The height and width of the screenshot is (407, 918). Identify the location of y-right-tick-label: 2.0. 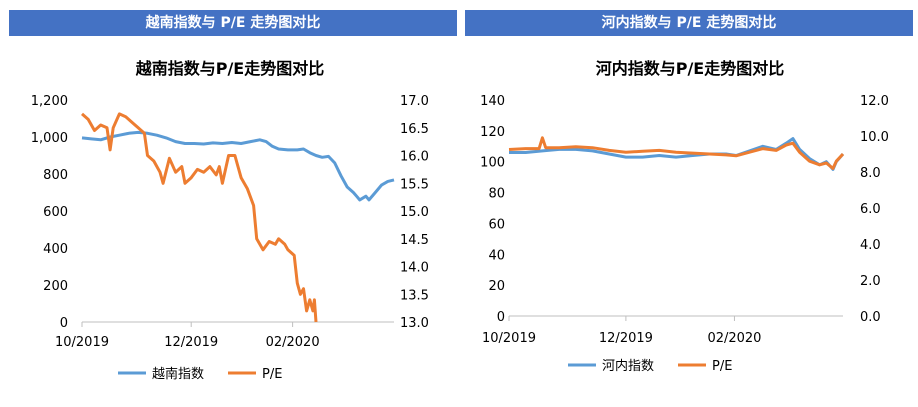
(870, 281).